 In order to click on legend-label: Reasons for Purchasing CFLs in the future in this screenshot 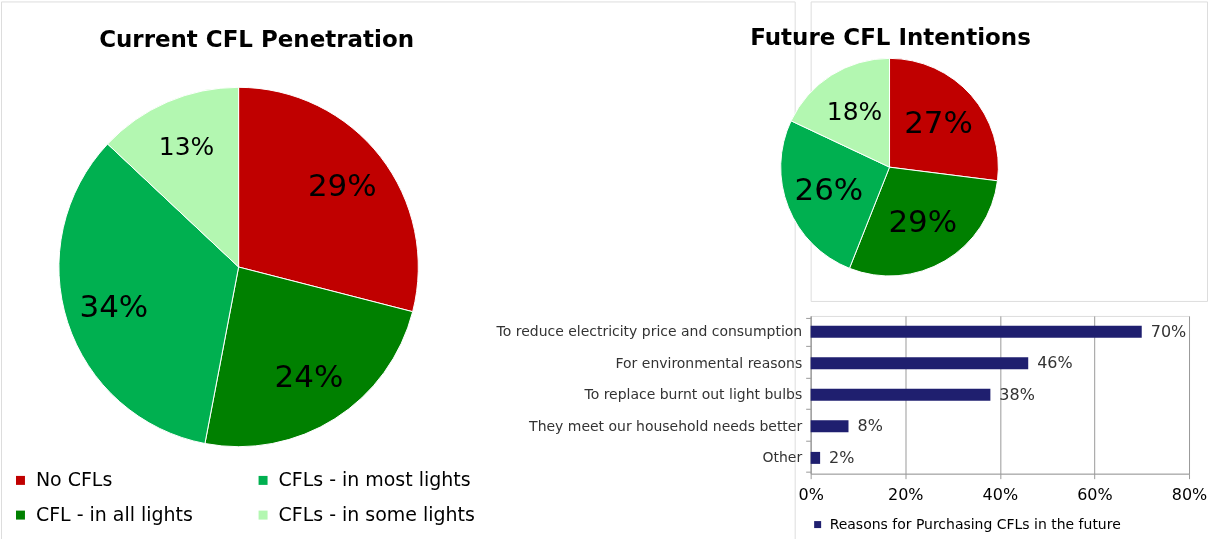, I will do `click(975, 523)`.